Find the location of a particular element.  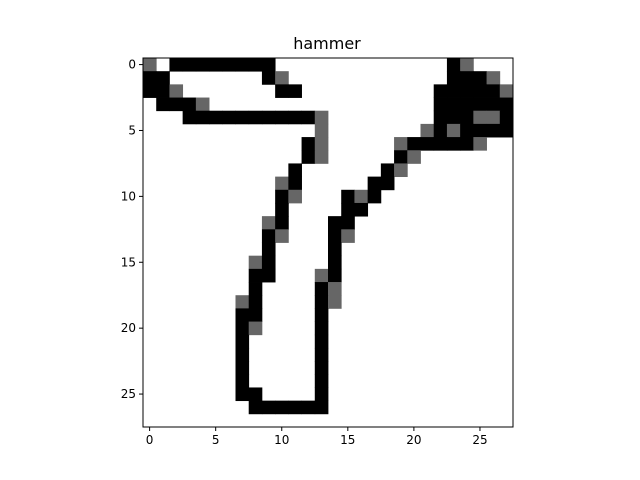

x-tick-label: 10 is located at coordinates (281, 440).